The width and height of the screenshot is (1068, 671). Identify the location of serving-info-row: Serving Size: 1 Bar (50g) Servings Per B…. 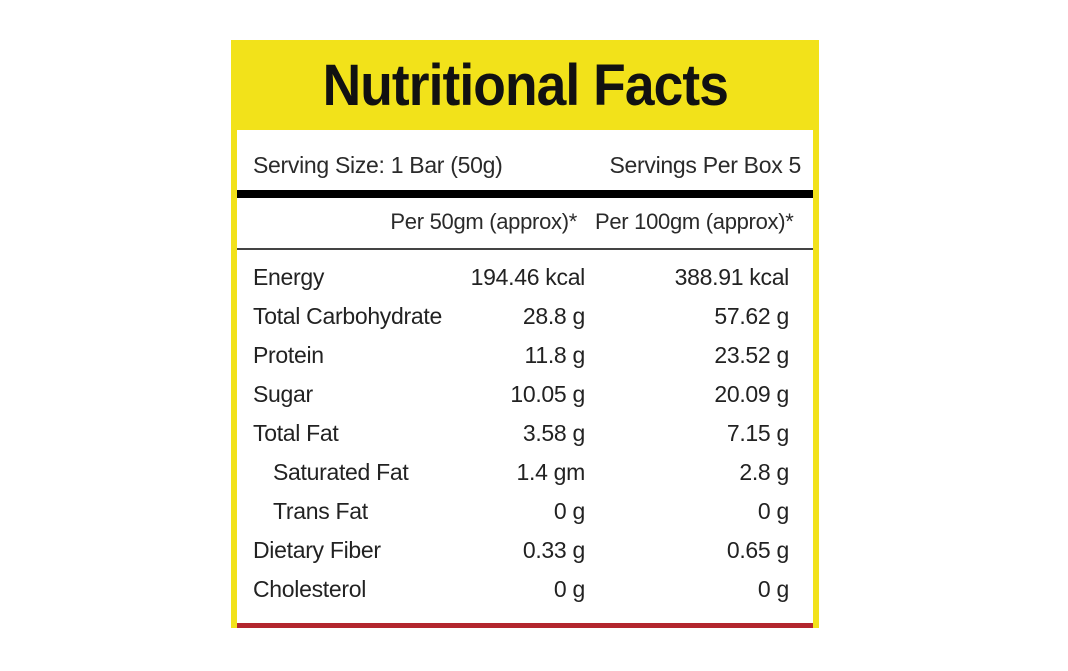
(527, 165).